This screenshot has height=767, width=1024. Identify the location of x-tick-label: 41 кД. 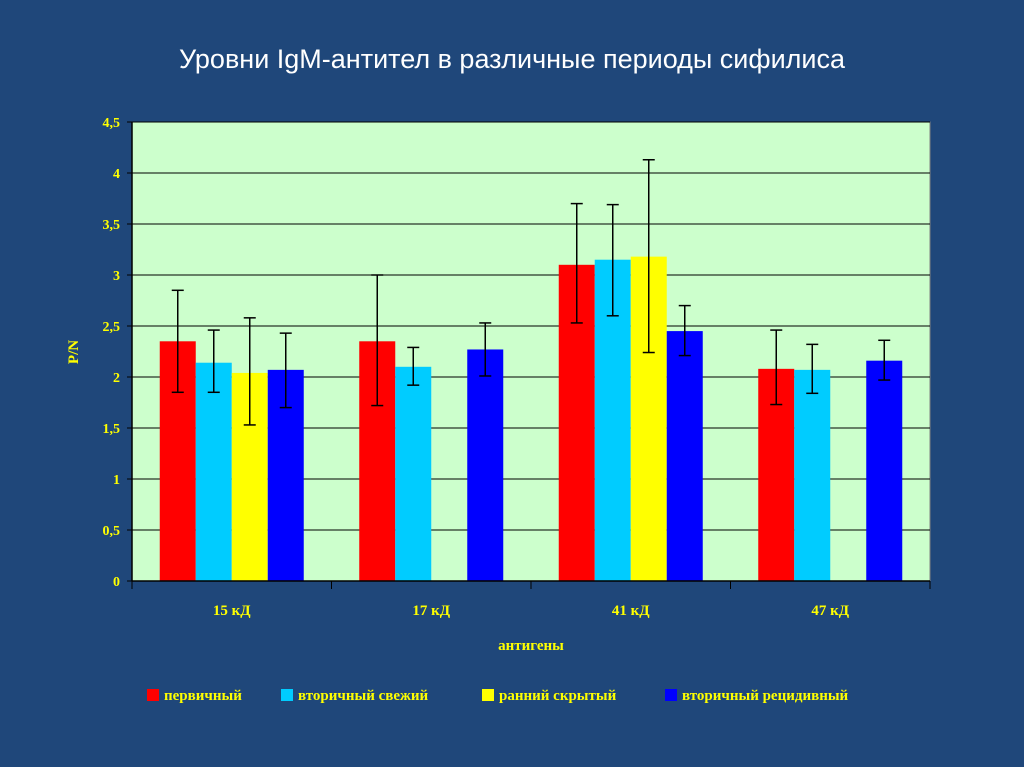
(631, 611).